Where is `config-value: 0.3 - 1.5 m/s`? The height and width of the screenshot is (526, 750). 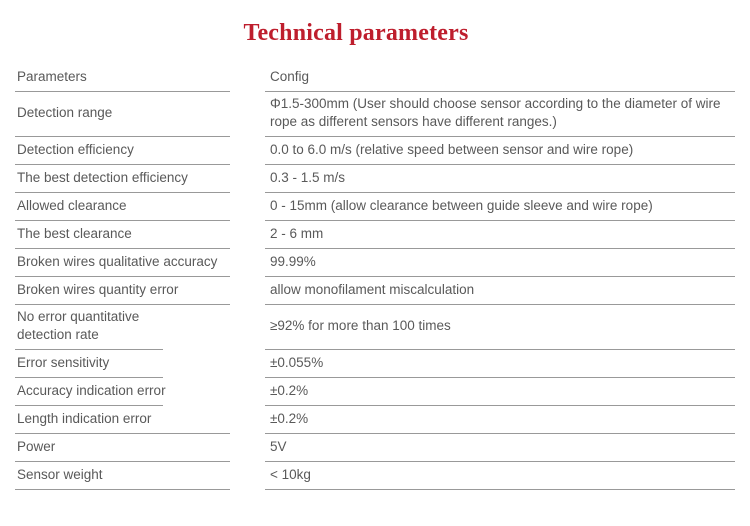
config-value: 0.3 - 1.5 m/s is located at coordinates (308, 177).